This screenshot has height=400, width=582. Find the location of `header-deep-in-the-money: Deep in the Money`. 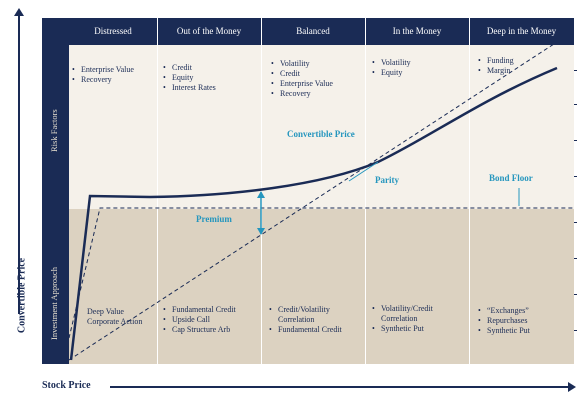

header-deep-in-the-money: Deep in the Money is located at coordinates (521, 31).